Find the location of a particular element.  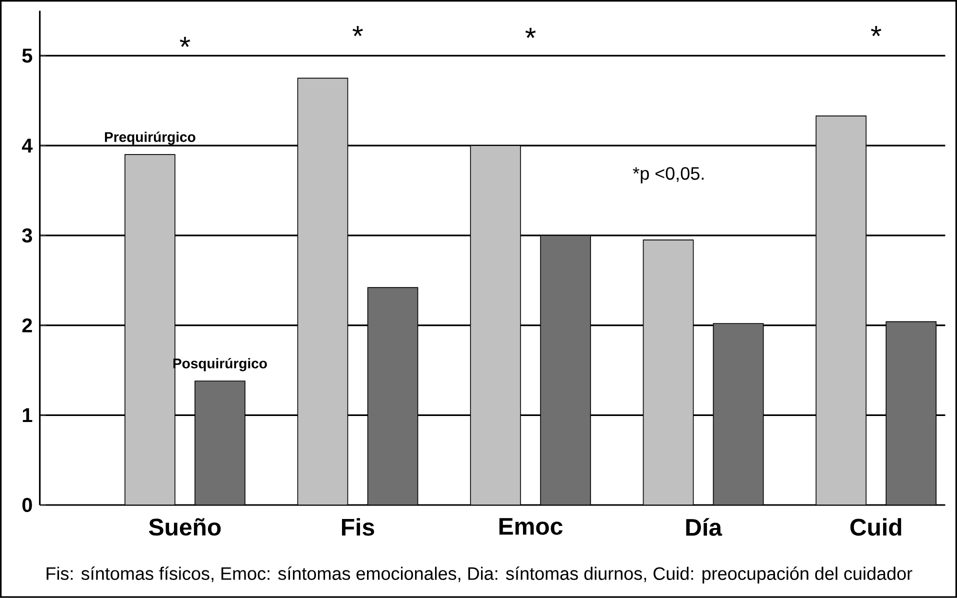

text: Fis: síntomas físicos, Emoc: síntomas emocionales, Dia: síntomas diurnos, Cuid: preocupación del cuidador is located at coordinates (479, 575).